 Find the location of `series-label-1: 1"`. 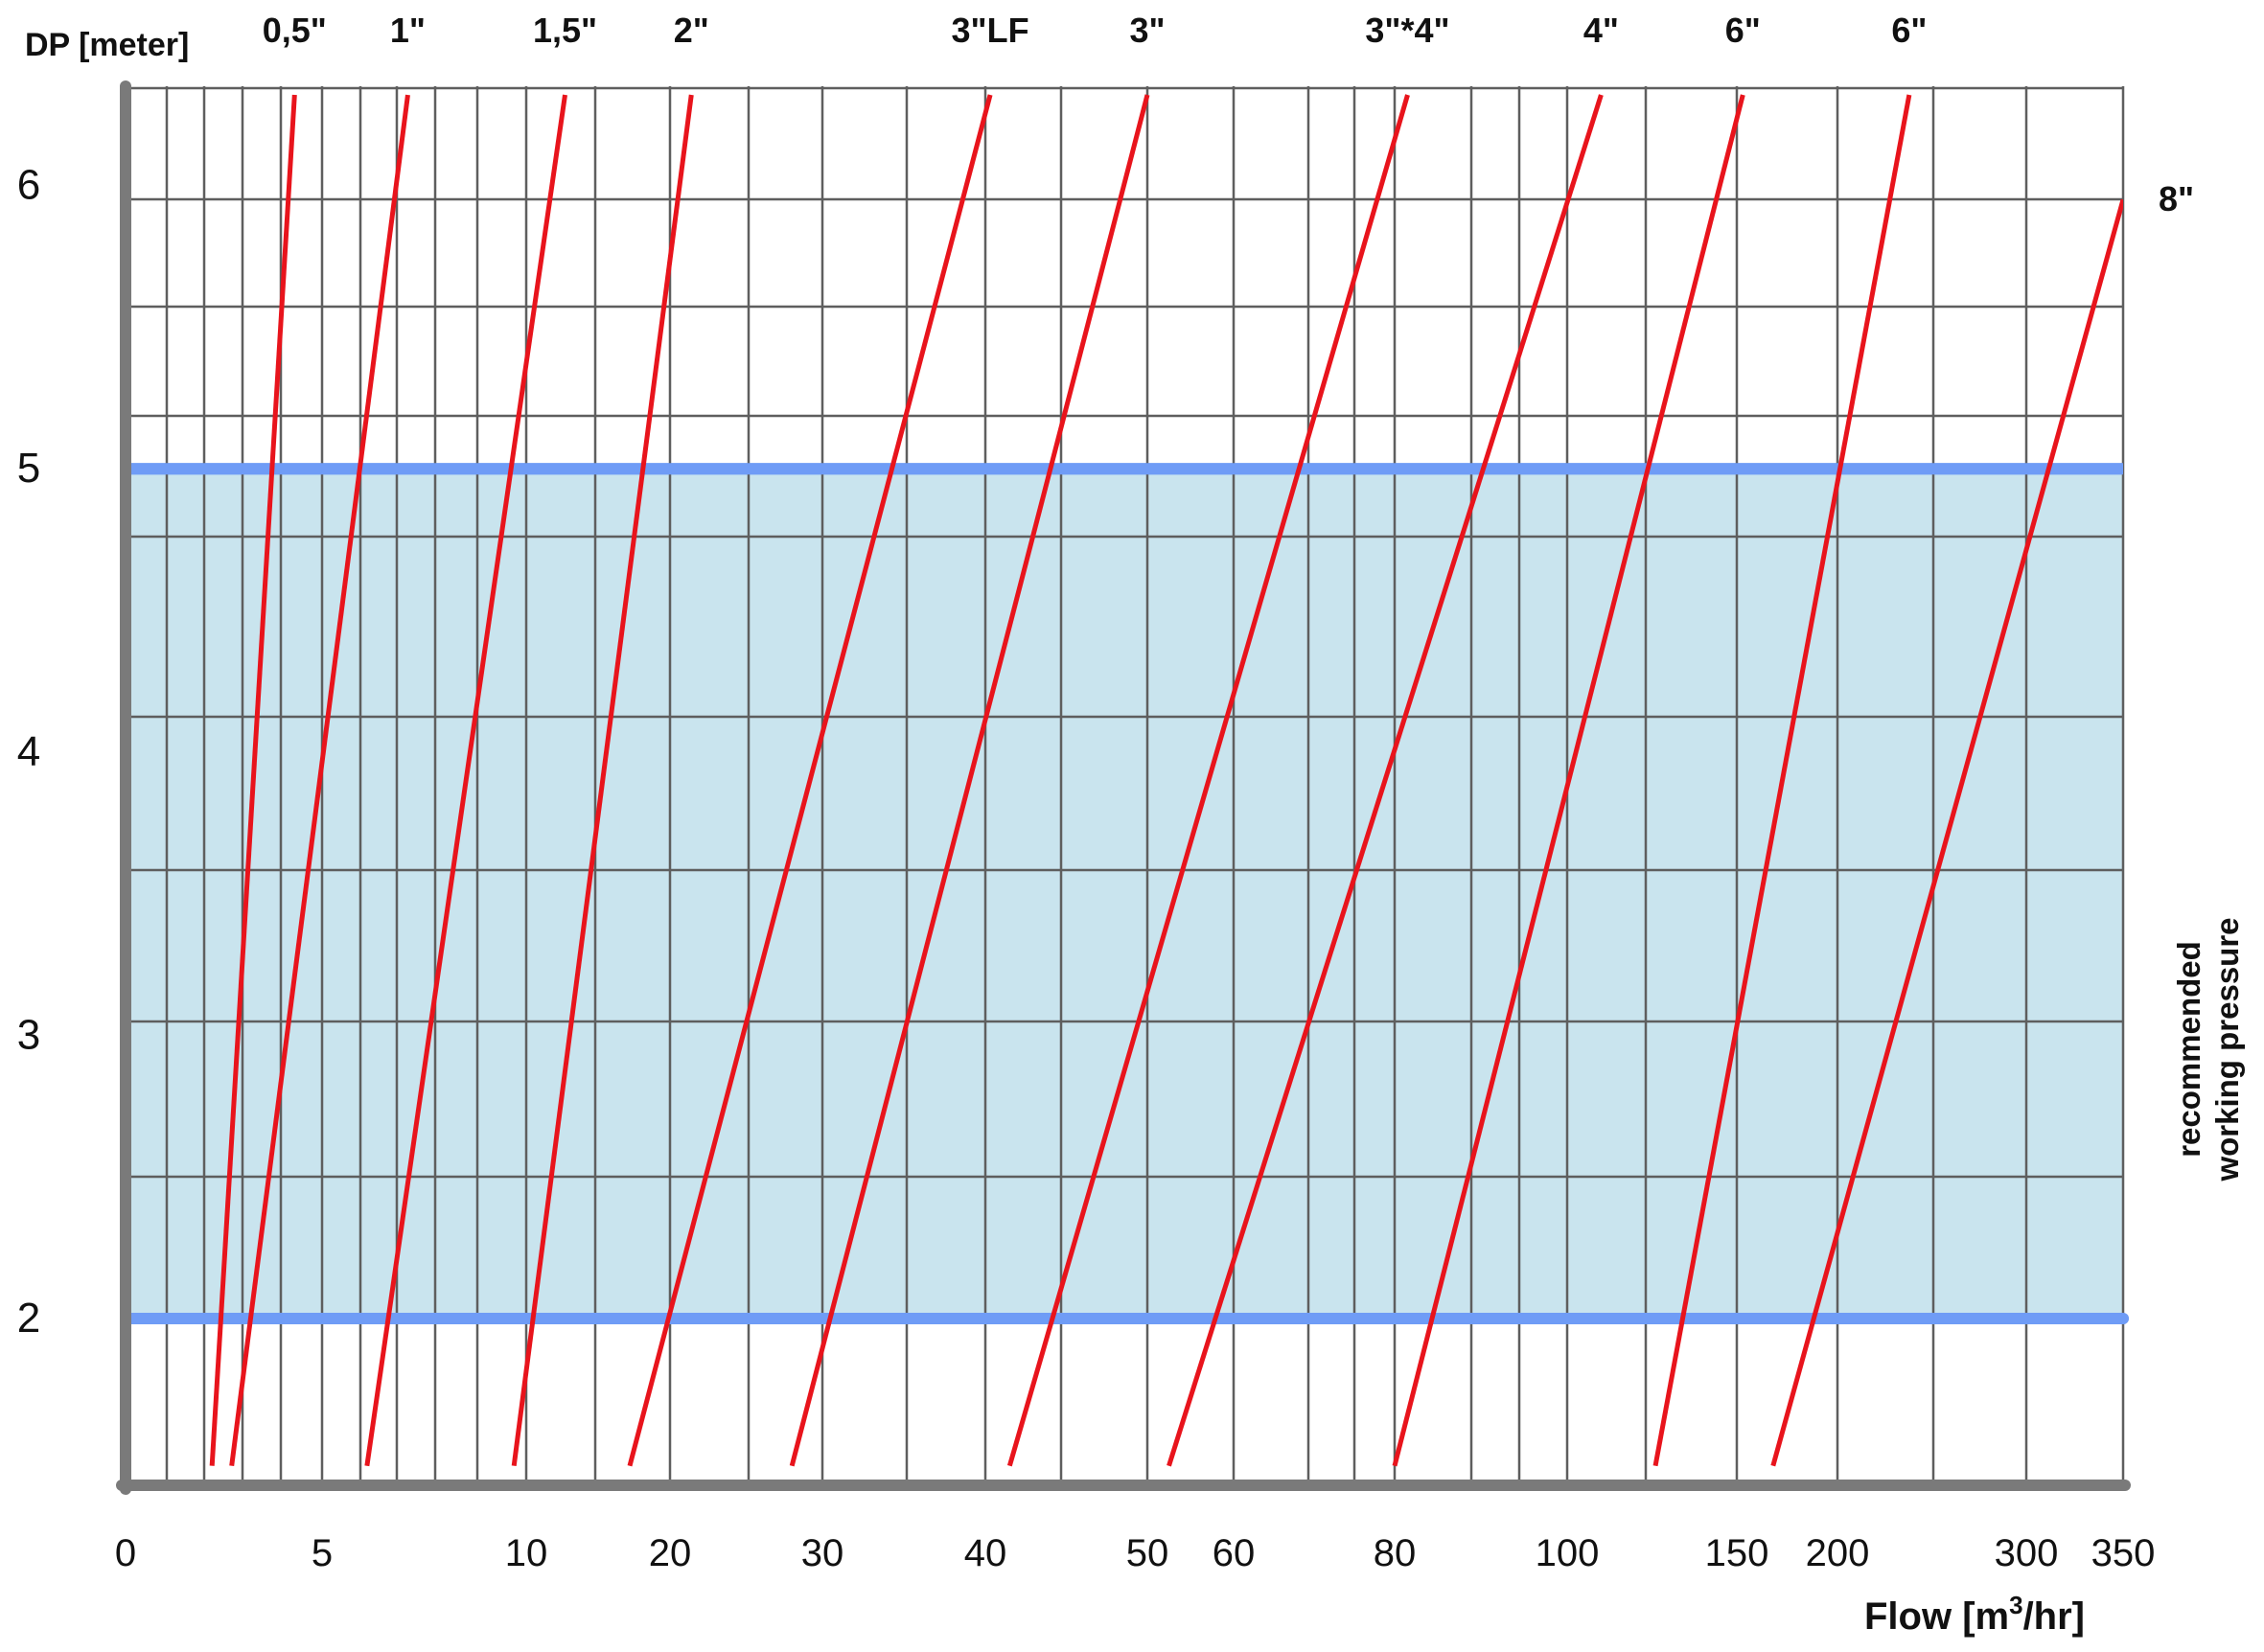

series-label-1: 1" is located at coordinates (408, 30).